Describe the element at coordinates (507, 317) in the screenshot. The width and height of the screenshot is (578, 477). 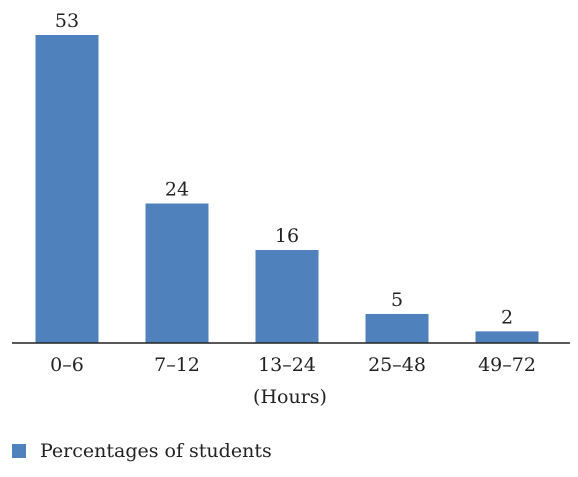
I see `data-label-4: 2` at that location.